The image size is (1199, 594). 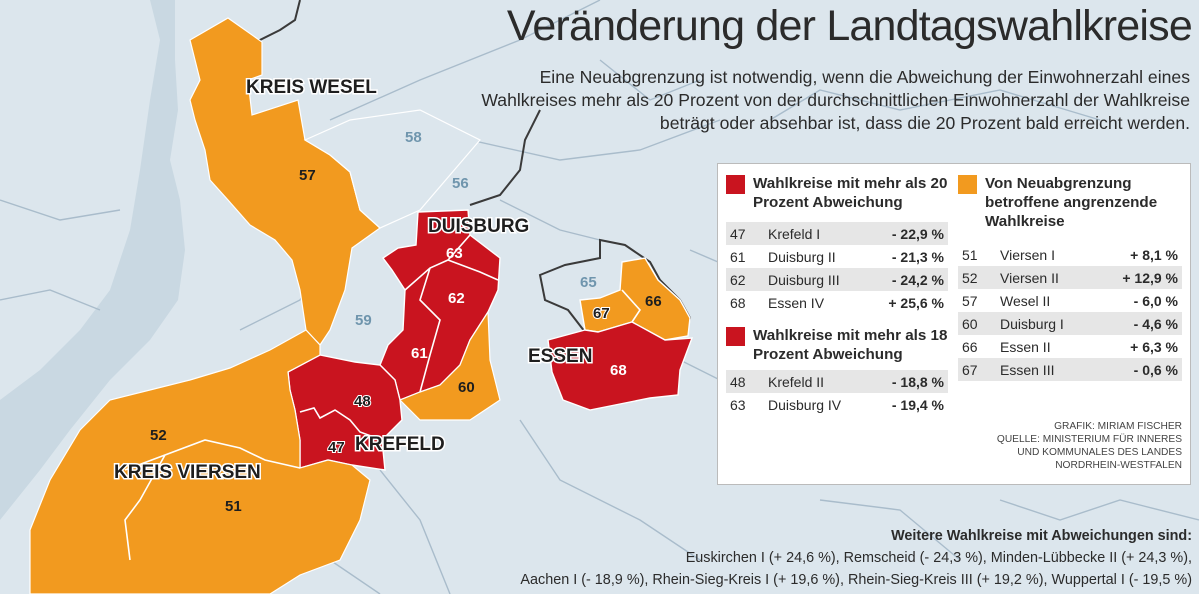 I want to click on label-kreis-viersen: KREIS VIERSEN, so click(x=187, y=472).